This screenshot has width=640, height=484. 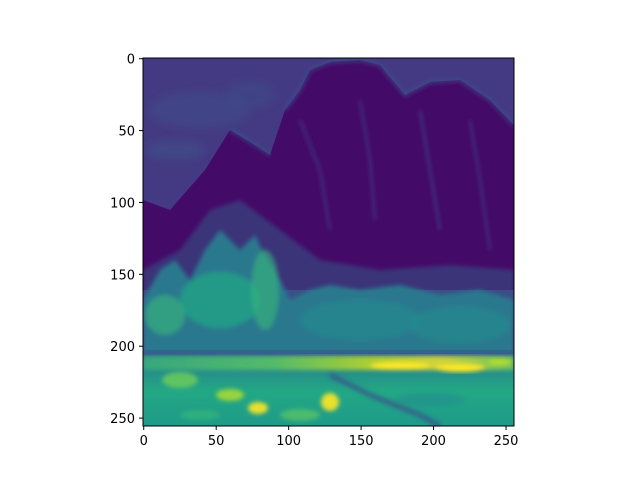 I want to click on x-tick-label: 250, so click(x=506, y=441).